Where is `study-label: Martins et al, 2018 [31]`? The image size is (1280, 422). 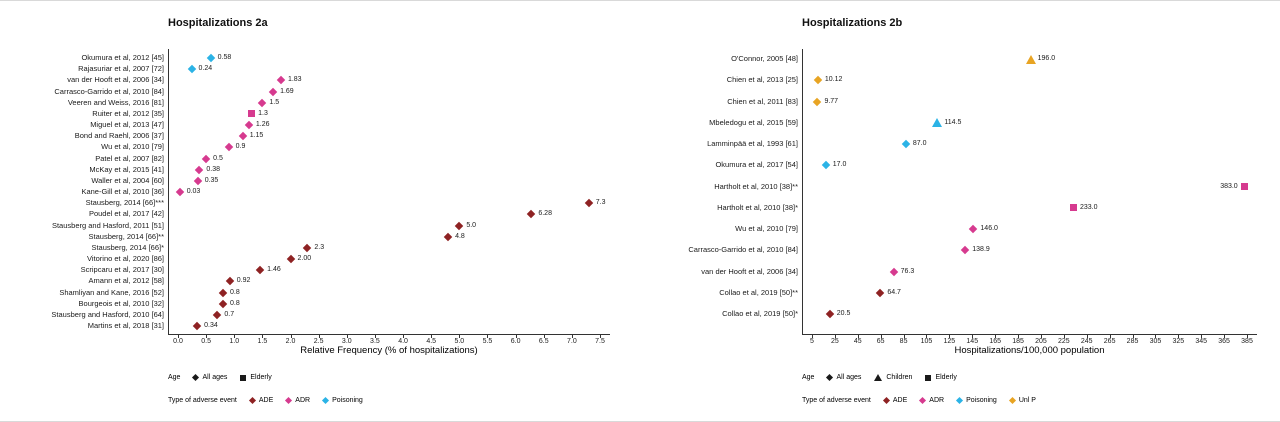 study-label: Martins et al, 2018 [31] is located at coordinates (125, 326).